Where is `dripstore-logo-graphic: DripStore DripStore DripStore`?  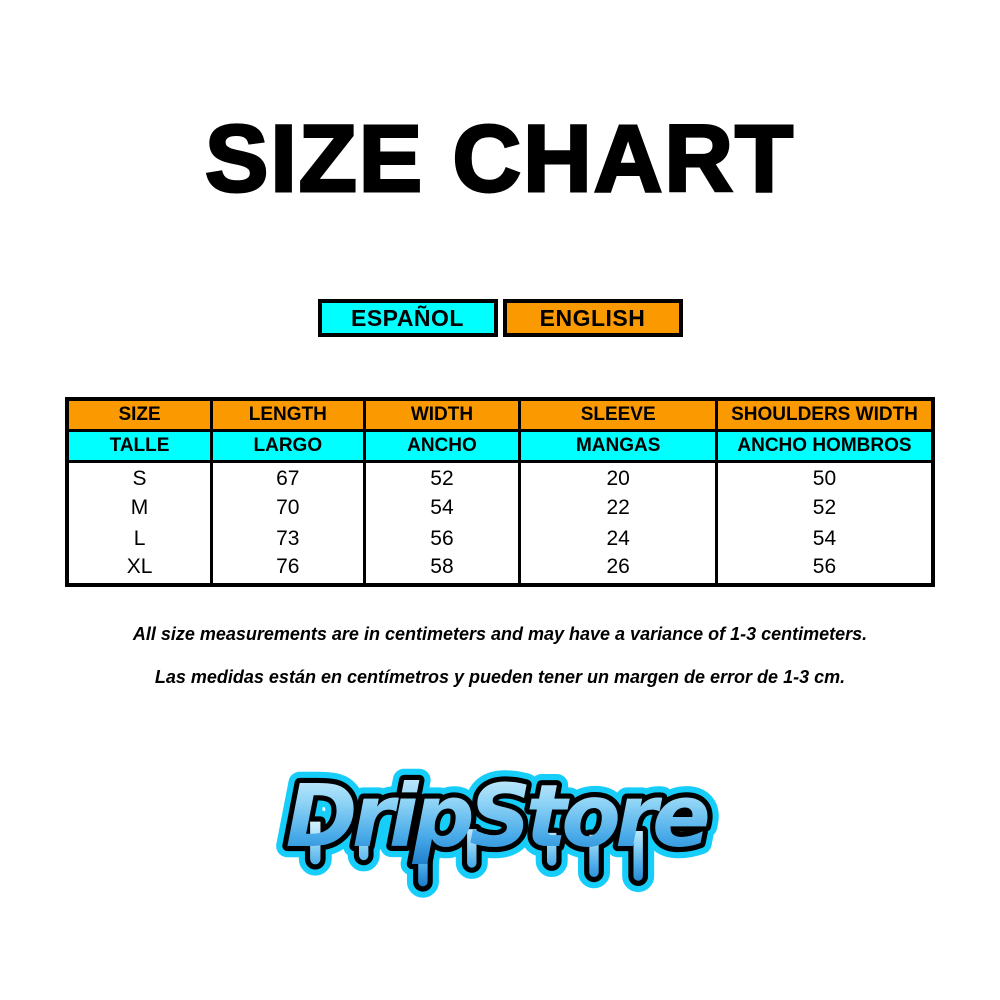
dripstore-logo-graphic: DripStore DripStore DripStore is located at coordinates (499, 827).